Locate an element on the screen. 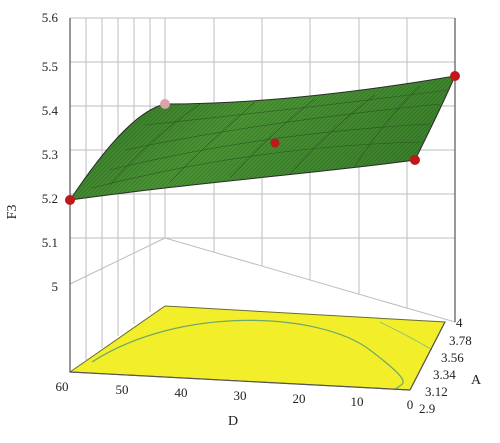 This screenshot has height=443, width=500. a-axis-title: A is located at coordinates (476, 380).